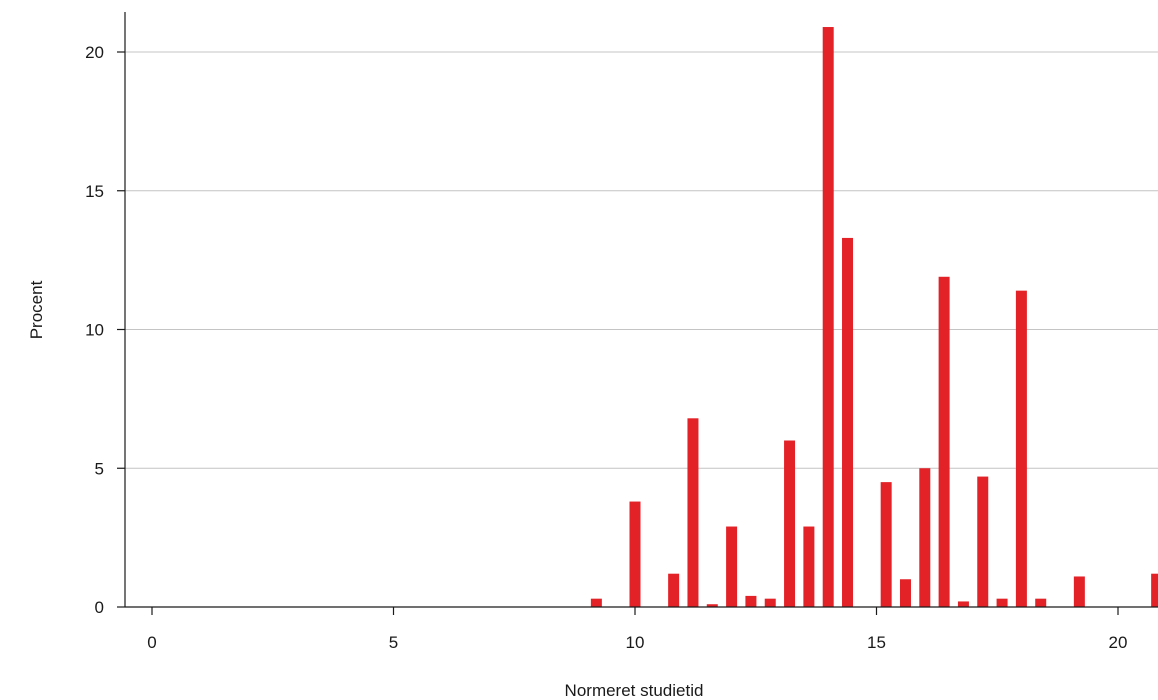 This screenshot has width=1158, height=700. I want to click on y-axis-title: Procent, so click(36, 309).